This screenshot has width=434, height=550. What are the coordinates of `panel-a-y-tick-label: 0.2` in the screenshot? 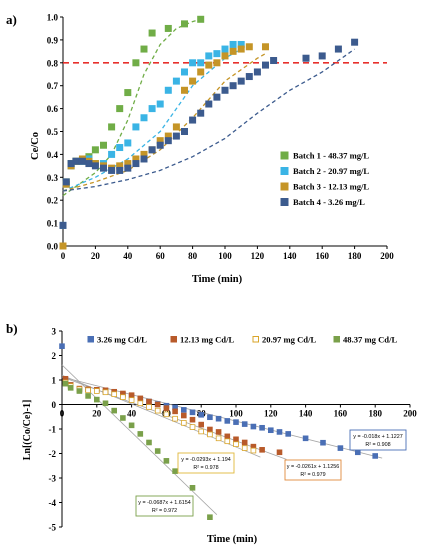 It's located at (53, 201).